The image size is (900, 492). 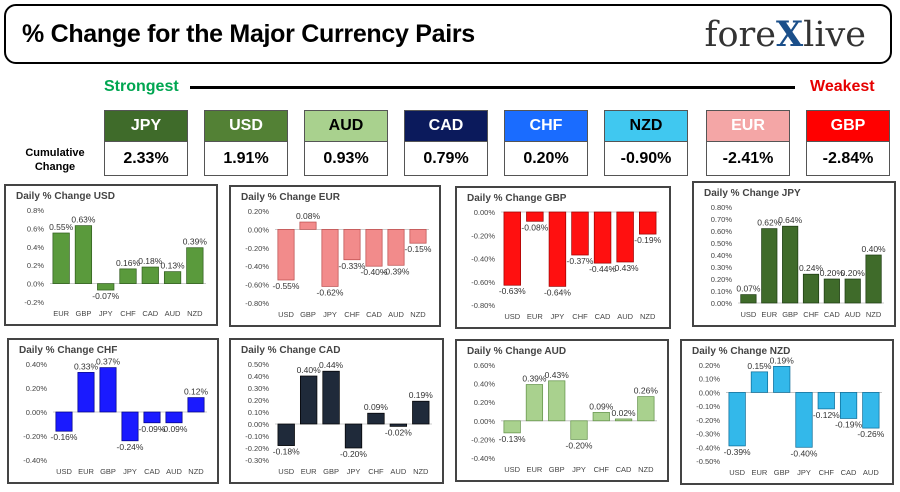 I want to click on chart-title: Daily % Change EUR, so click(x=290, y=197).